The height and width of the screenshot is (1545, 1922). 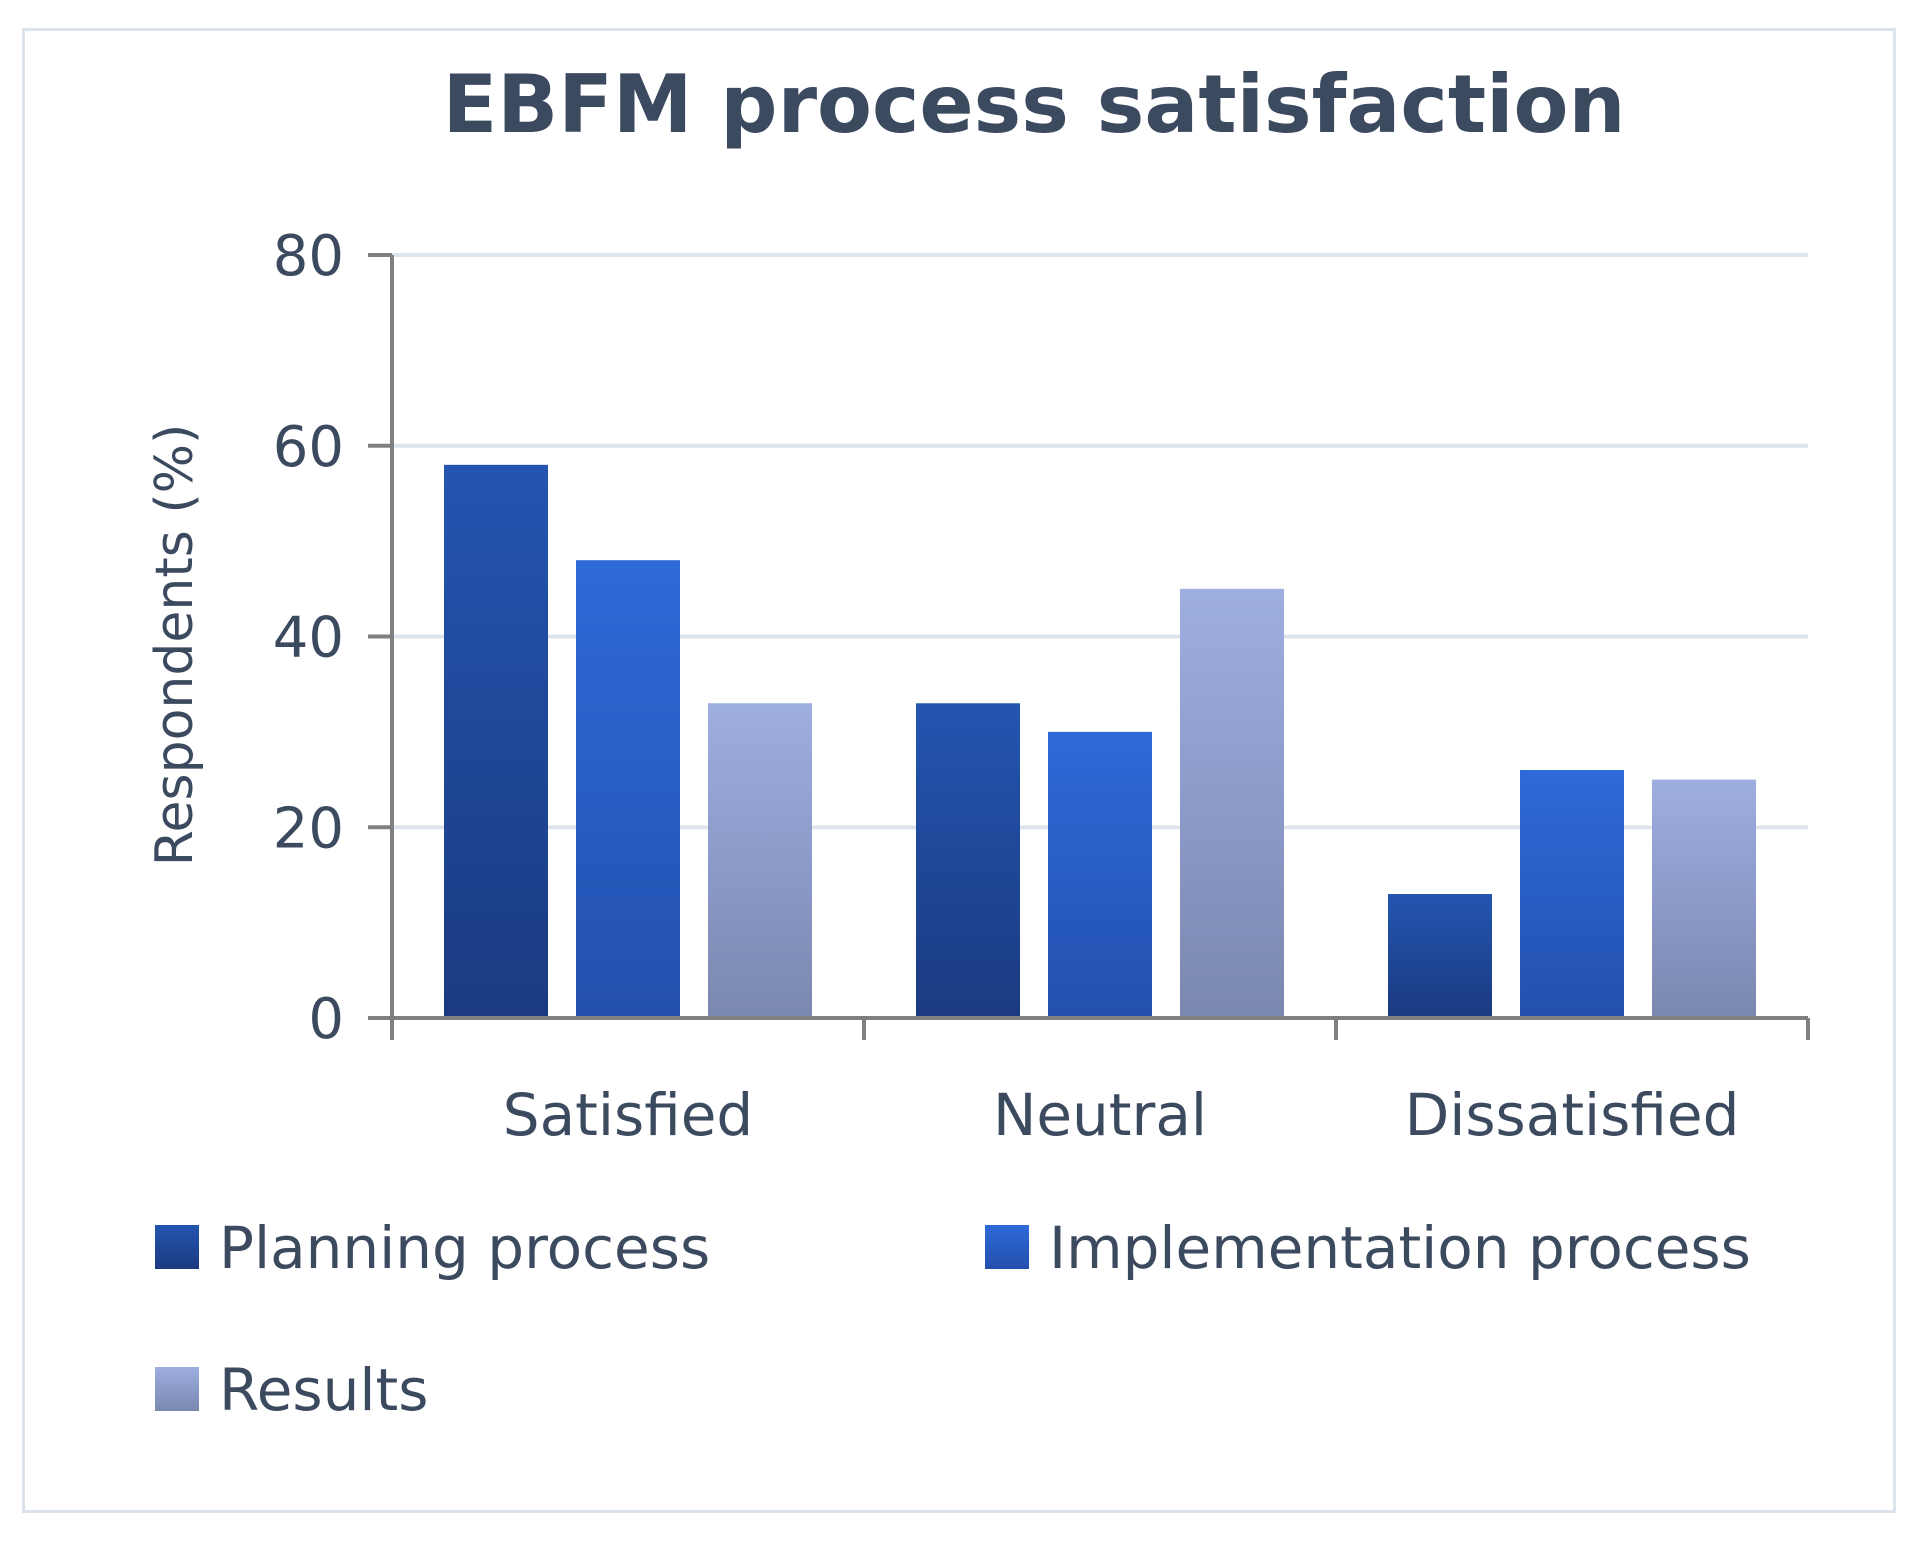 I want to click on legend-label: Planning process, so click(x=464, y=1248).